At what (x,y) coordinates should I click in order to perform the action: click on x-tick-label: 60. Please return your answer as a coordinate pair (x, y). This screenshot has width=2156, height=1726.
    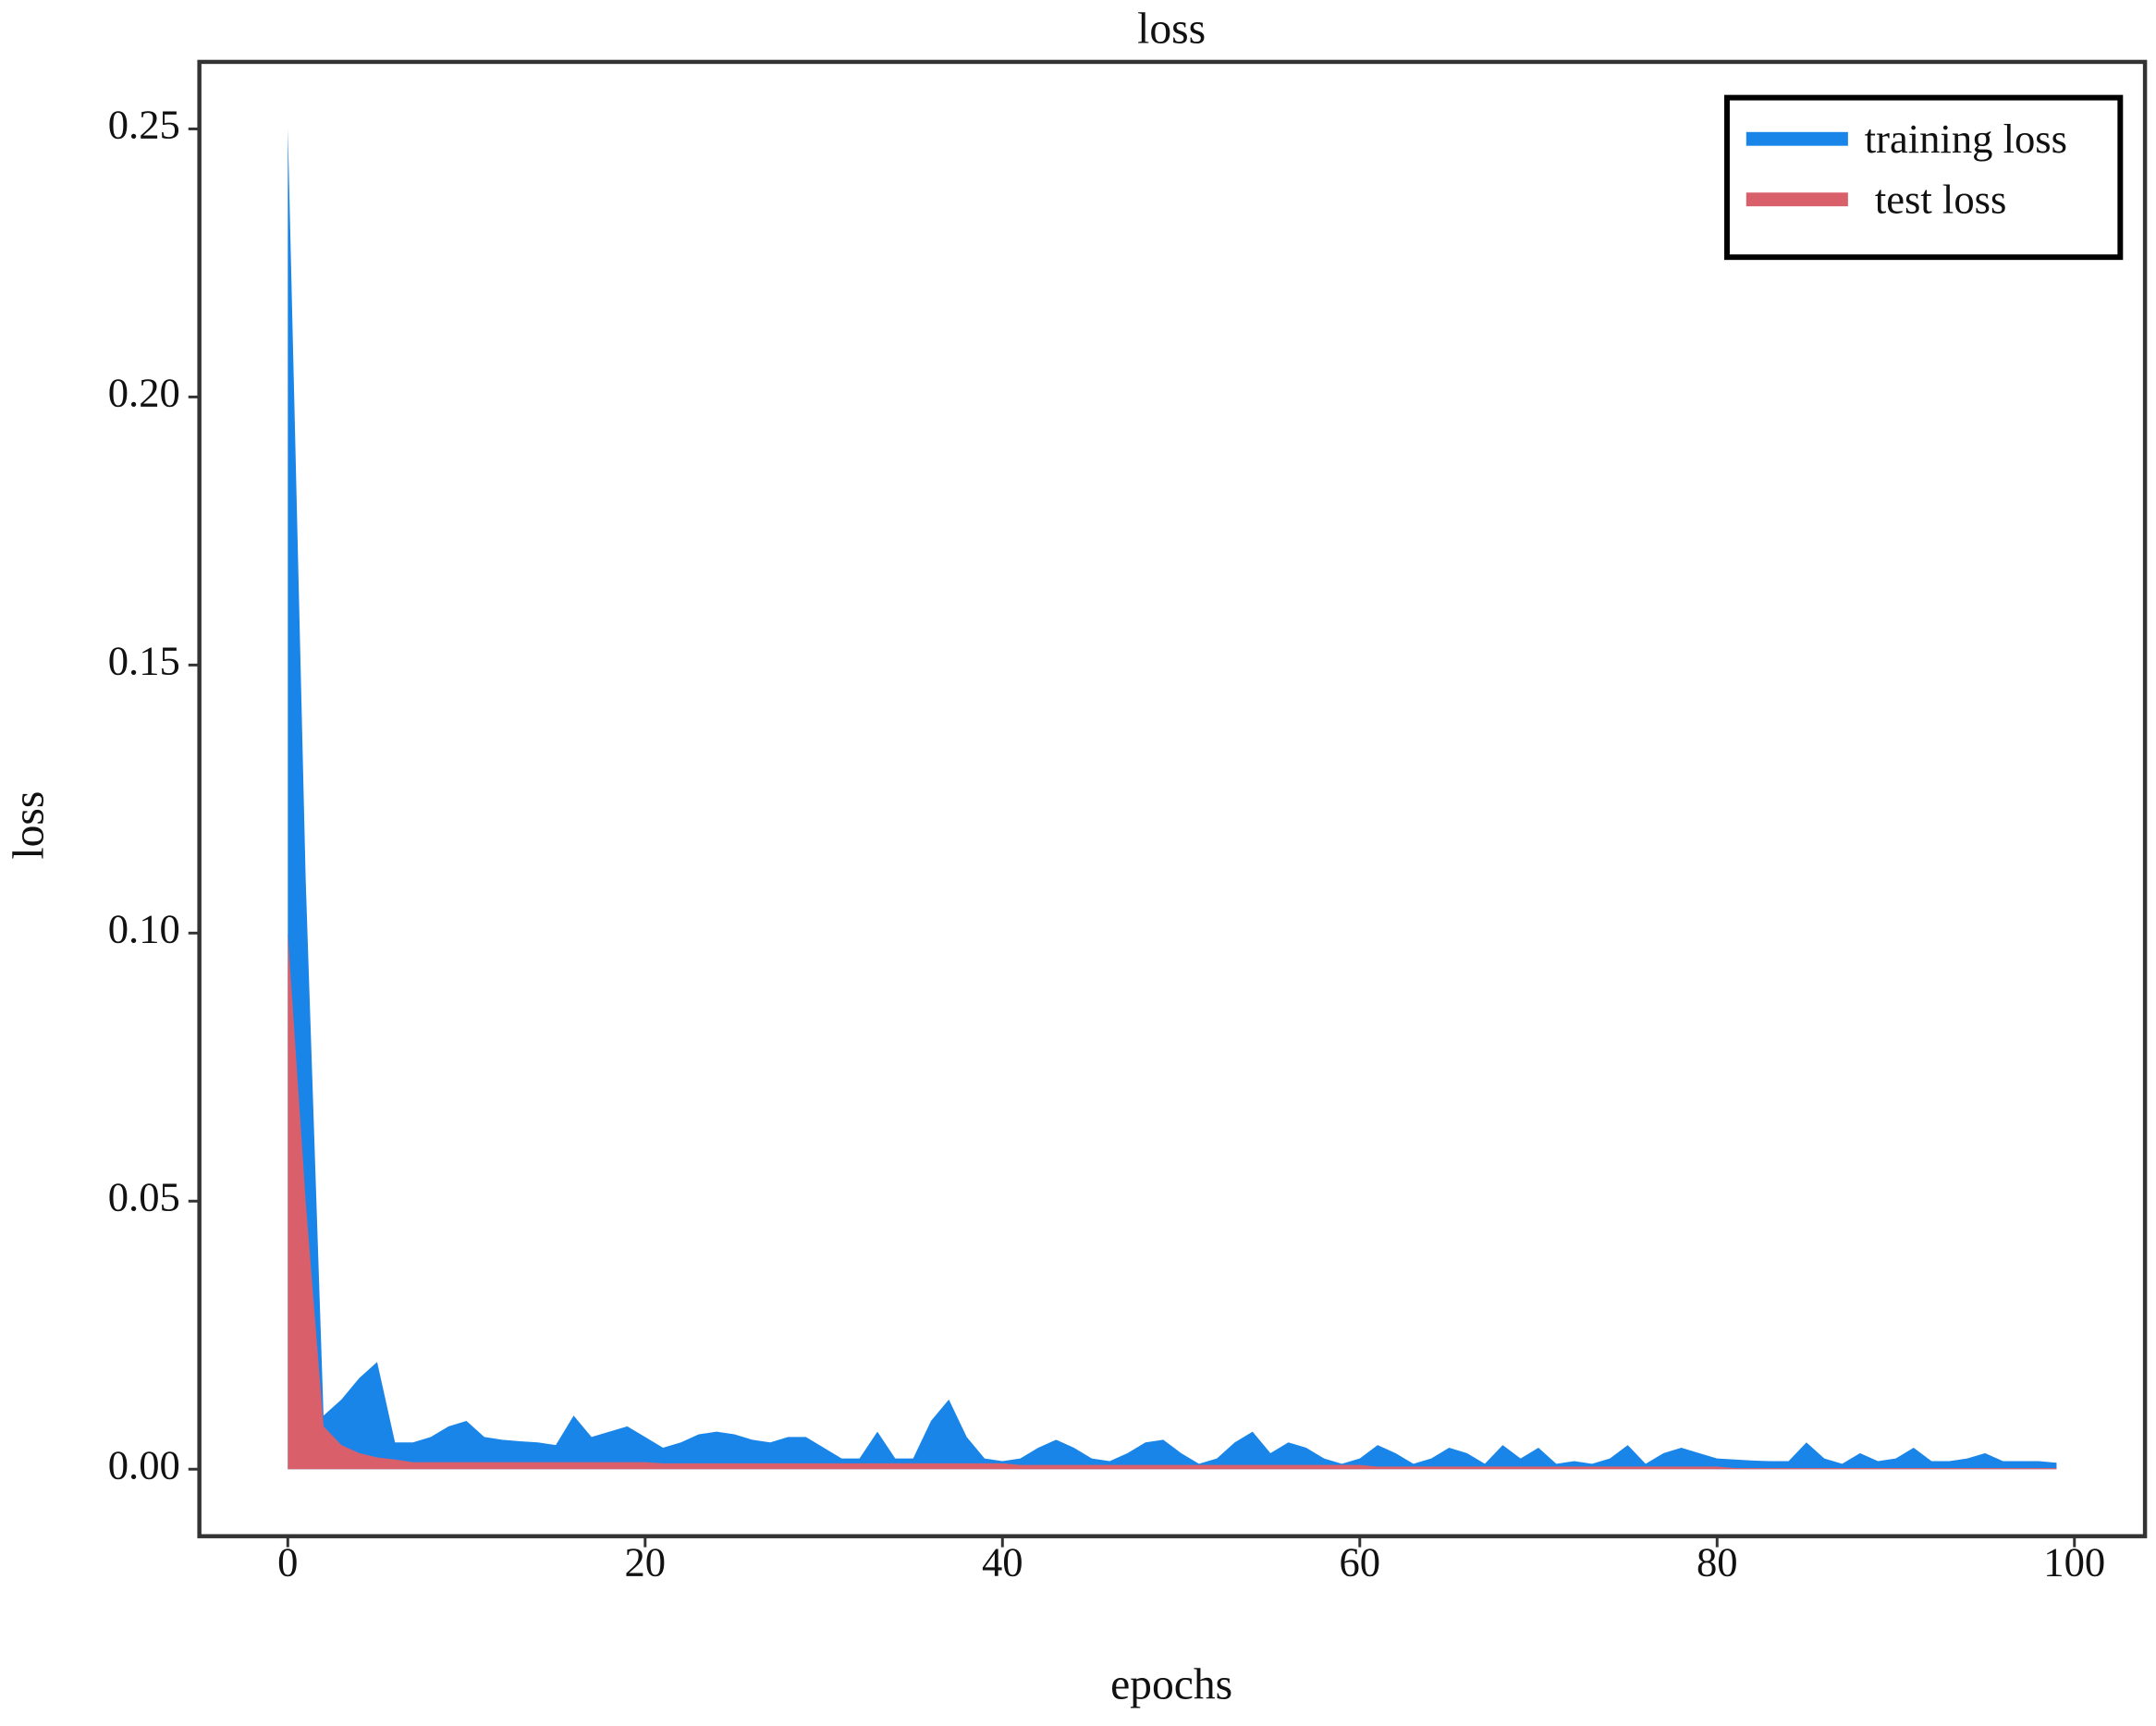
    Looking at the image, I should click on (1360, 1562).